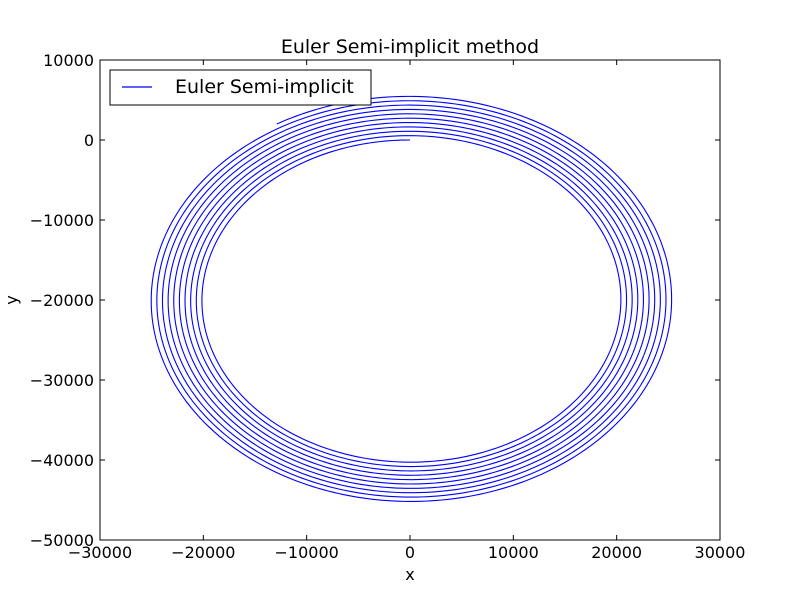  What do you see at coordinates (616, 552) in the screenshot?
I see `x-tick-label: 20000` at bounding box center [616, 552].